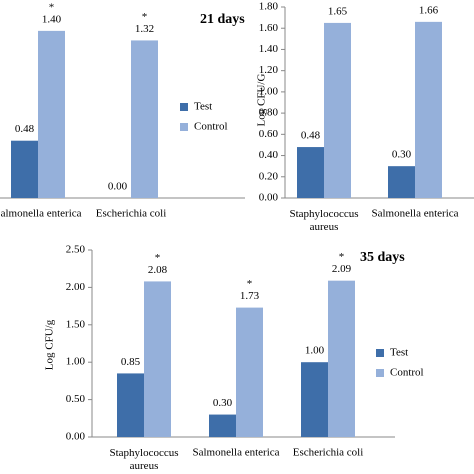 This screenshot has height=474, width=474. Describe the element at coordinates (52, 19) in the screenshot. I see `value-label: 1.40` at that location.